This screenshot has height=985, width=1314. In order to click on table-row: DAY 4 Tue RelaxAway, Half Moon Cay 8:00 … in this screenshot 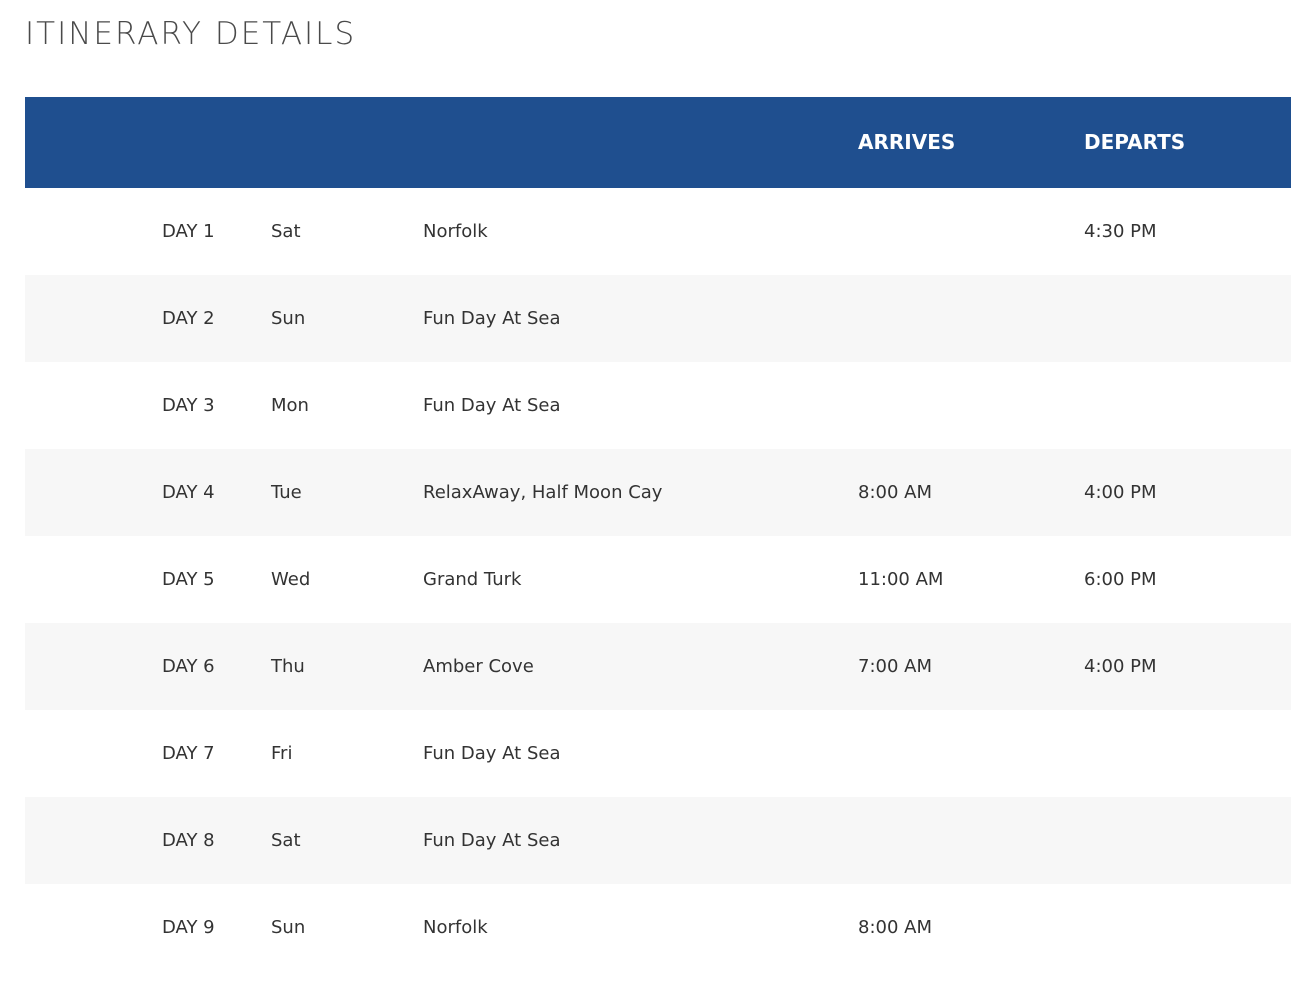, I will do `click(658, 492)`.